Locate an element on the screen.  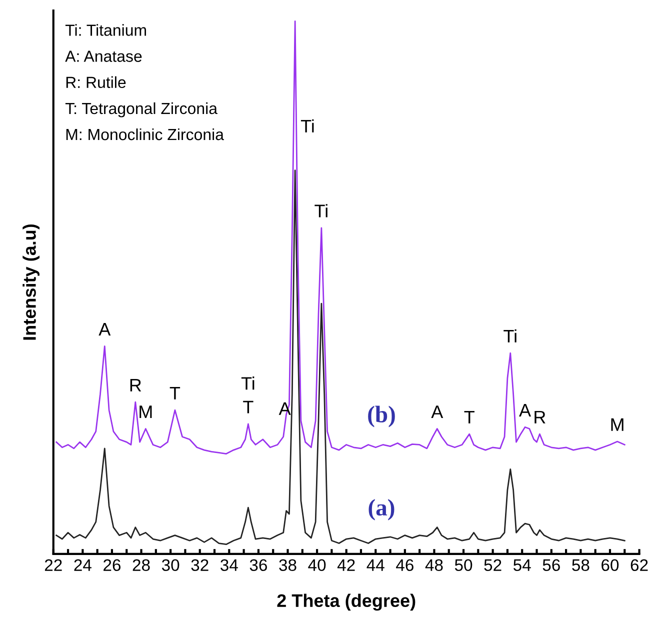
x-tick-label: 28 is located at coordinates (141, 565).